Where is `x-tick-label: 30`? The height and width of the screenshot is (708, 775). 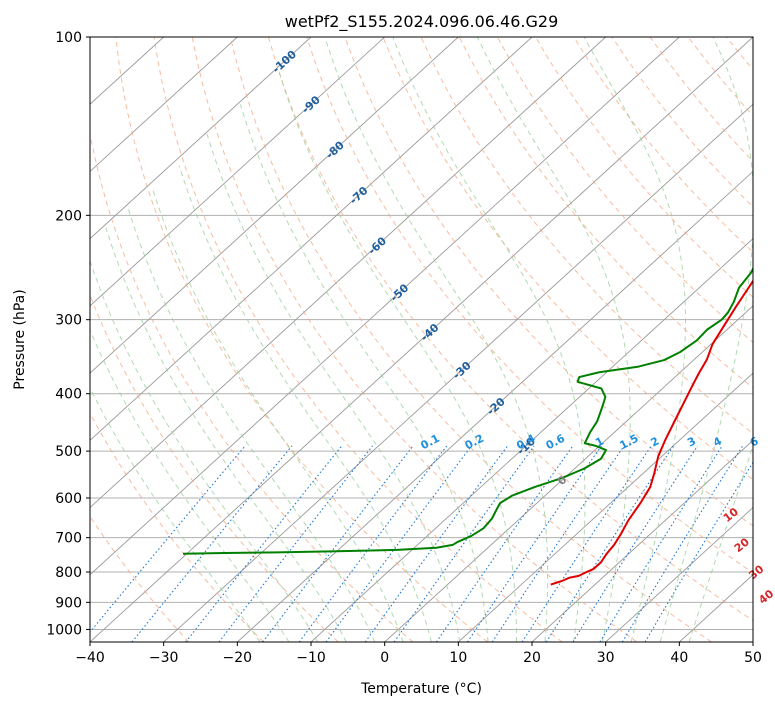 x-tick-label: 30 is located at coordinates (606, 658).